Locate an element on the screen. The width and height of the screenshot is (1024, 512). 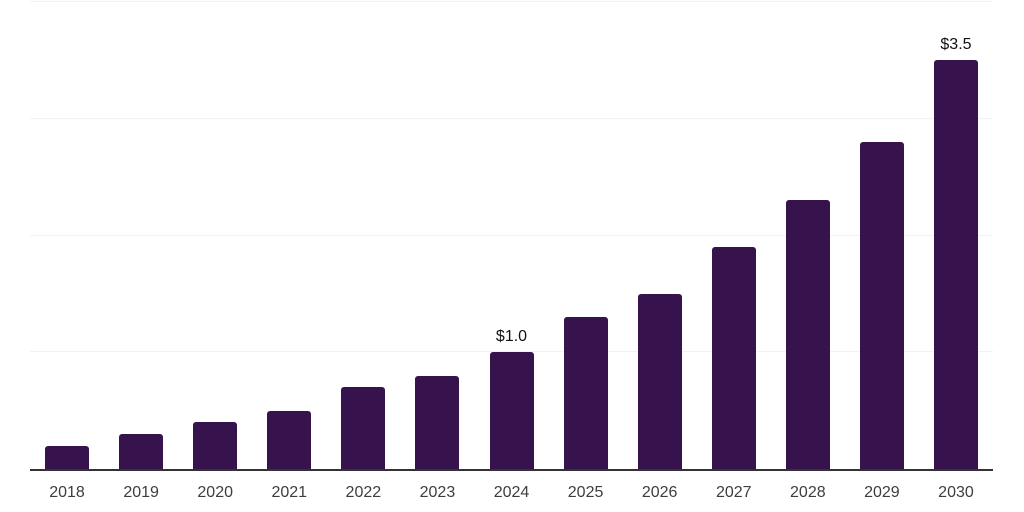
x-axis-line is located at coordinates (511, 470).